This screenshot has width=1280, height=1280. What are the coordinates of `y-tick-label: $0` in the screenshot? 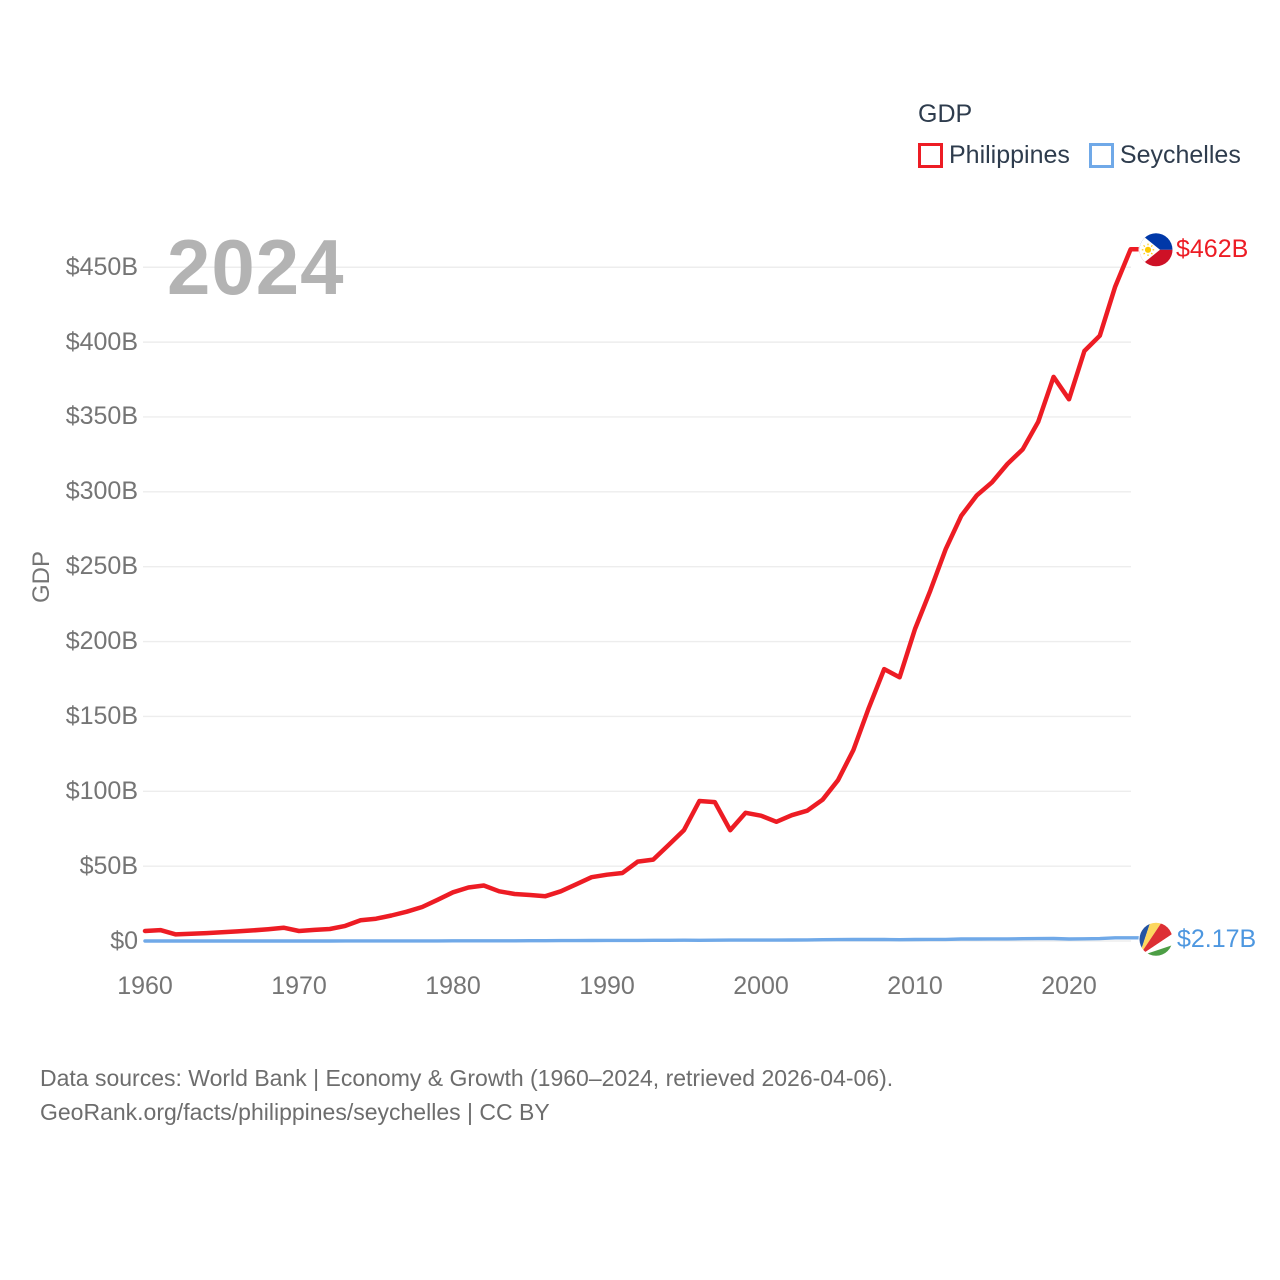 It's located at (124, 940).